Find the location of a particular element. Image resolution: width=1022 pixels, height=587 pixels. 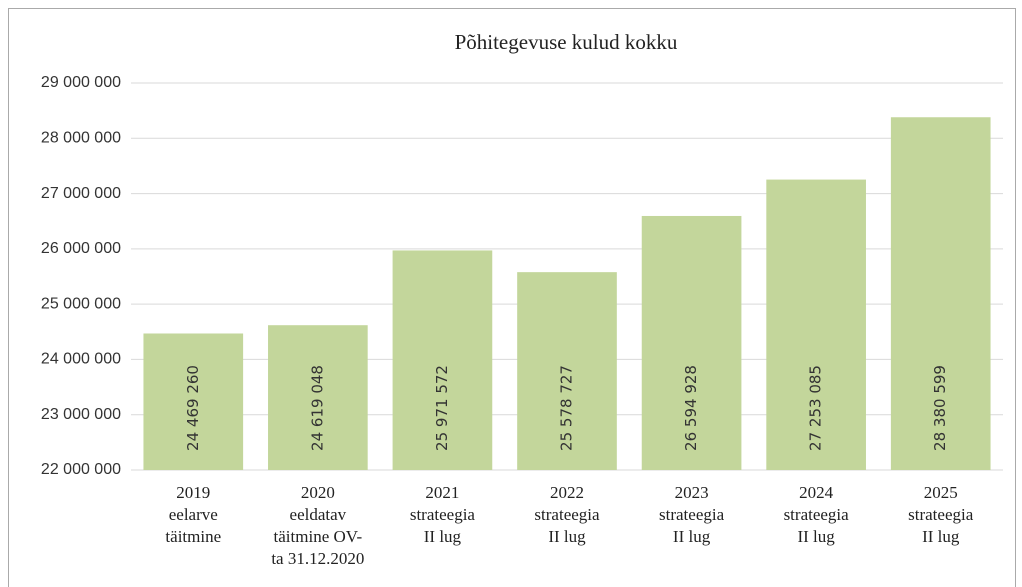

value-label: 28 380 599 is located at coordinates (940, 408).